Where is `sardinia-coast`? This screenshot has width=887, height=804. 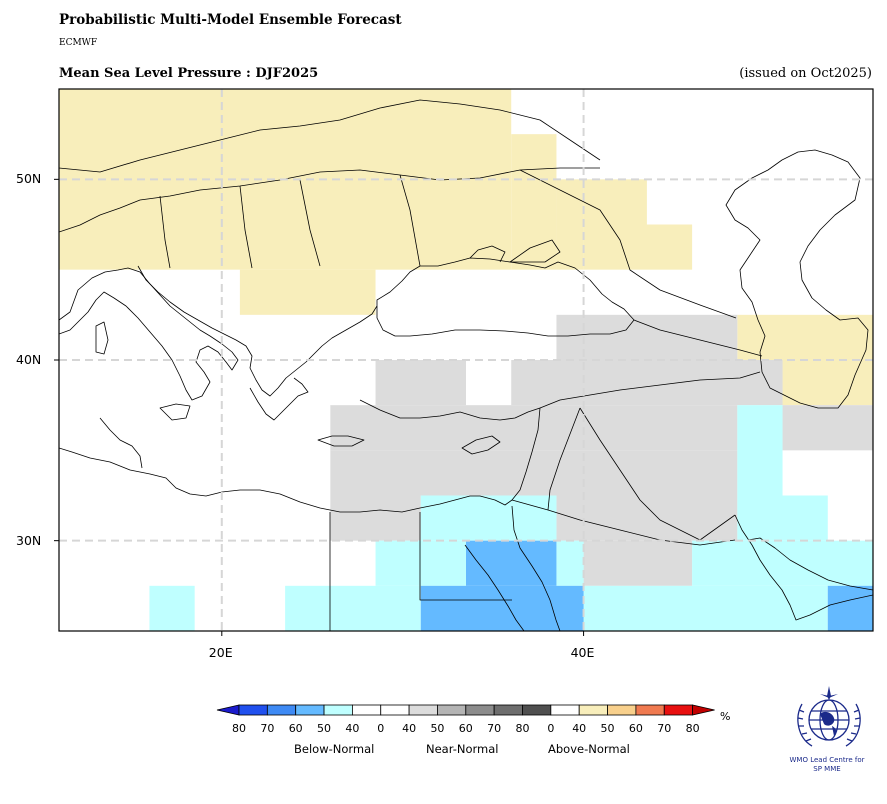
sardinia-coast is located at coordinates (102, 338).